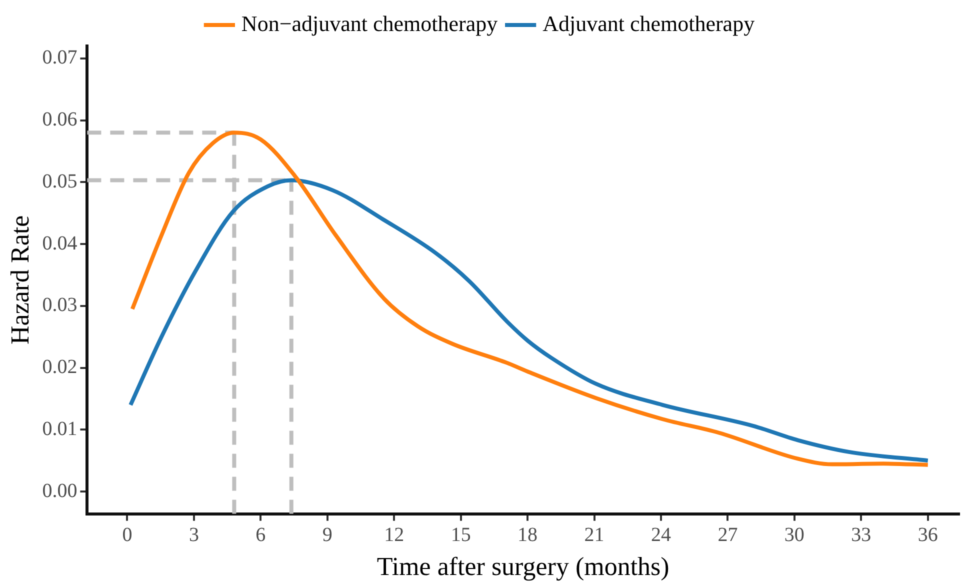 Image resolution: width=961 pixels, height=586 pixels. What do you see at coordinates (861, 535) in the screenshot?
I see `x-tick-label: 33` at bounding box center [861, 535].